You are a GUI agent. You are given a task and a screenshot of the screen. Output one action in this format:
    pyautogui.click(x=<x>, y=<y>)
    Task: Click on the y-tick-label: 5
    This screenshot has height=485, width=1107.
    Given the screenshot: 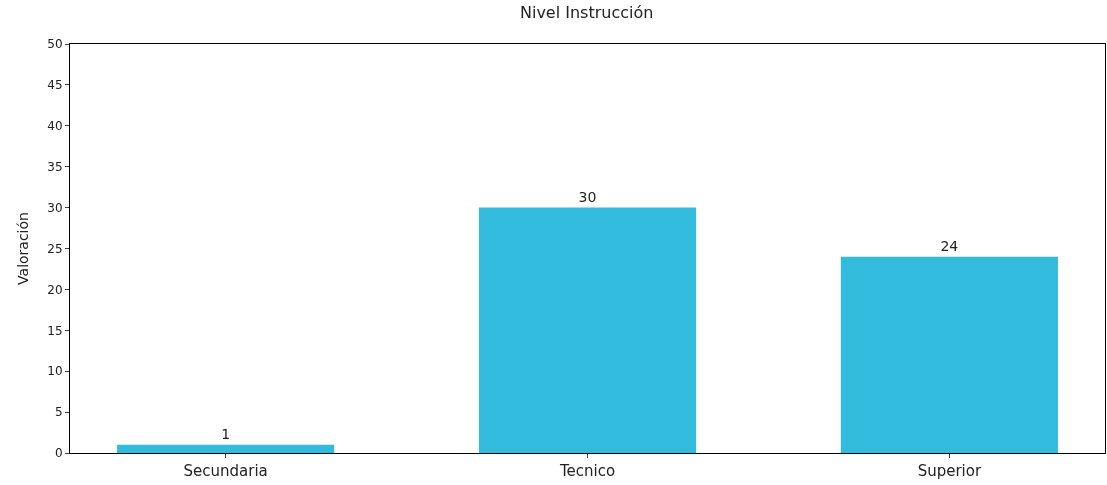 What is the action you would take?
    pyautogui.click(x=58, y=412)
    